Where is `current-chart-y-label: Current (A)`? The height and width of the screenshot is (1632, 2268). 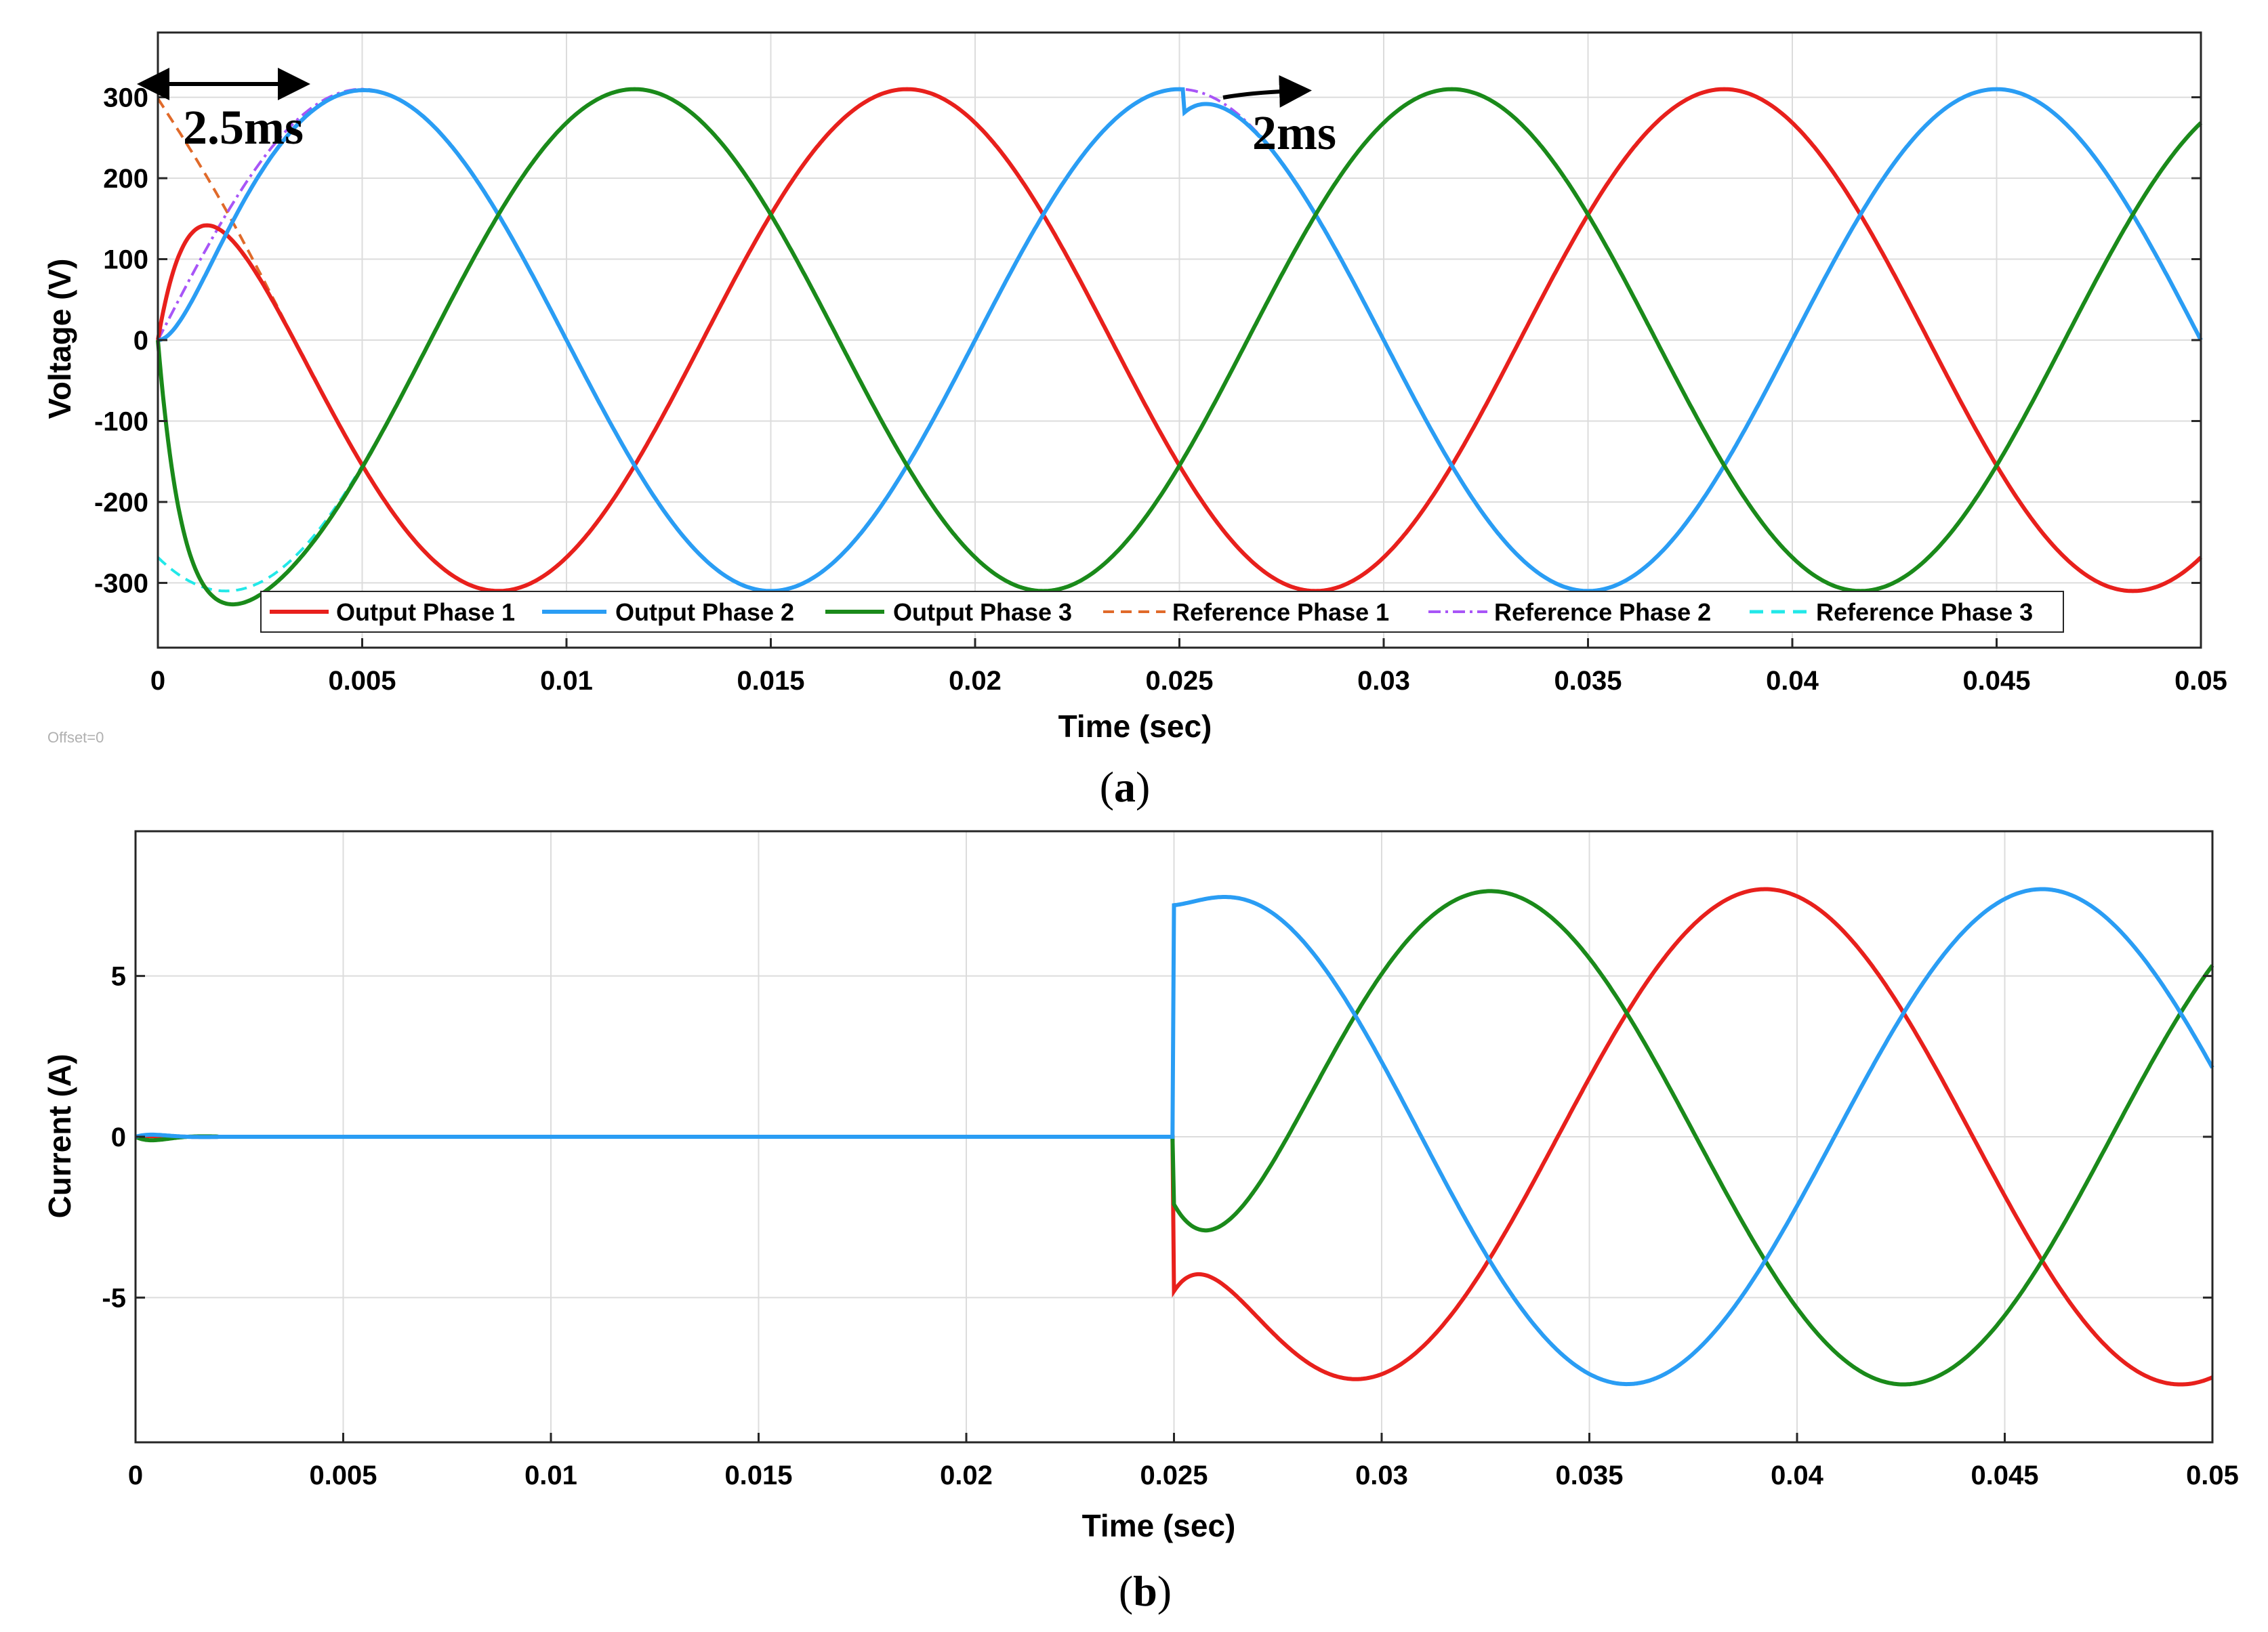 current-chart-y-label: Current (A) is located at coordinates (60, 1136).